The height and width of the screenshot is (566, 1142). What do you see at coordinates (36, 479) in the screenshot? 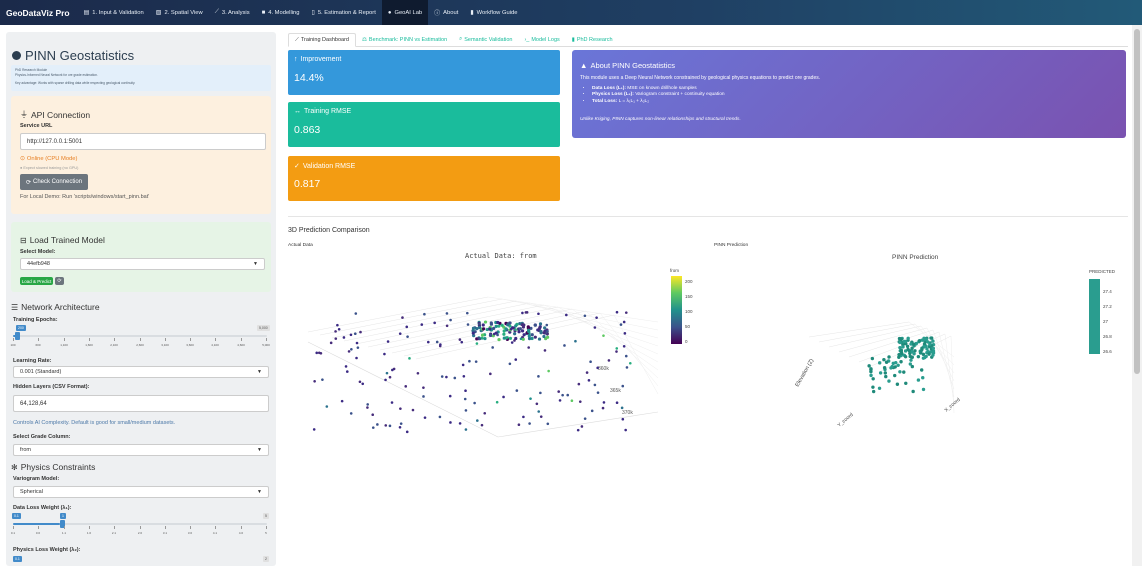
I see `variogram-label: Variogram Model:` at bounding box center [36, 479].